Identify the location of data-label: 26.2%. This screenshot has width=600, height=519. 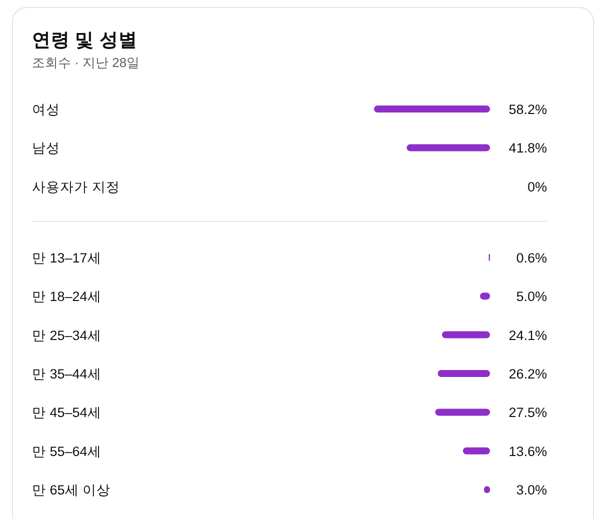
(527, 374).